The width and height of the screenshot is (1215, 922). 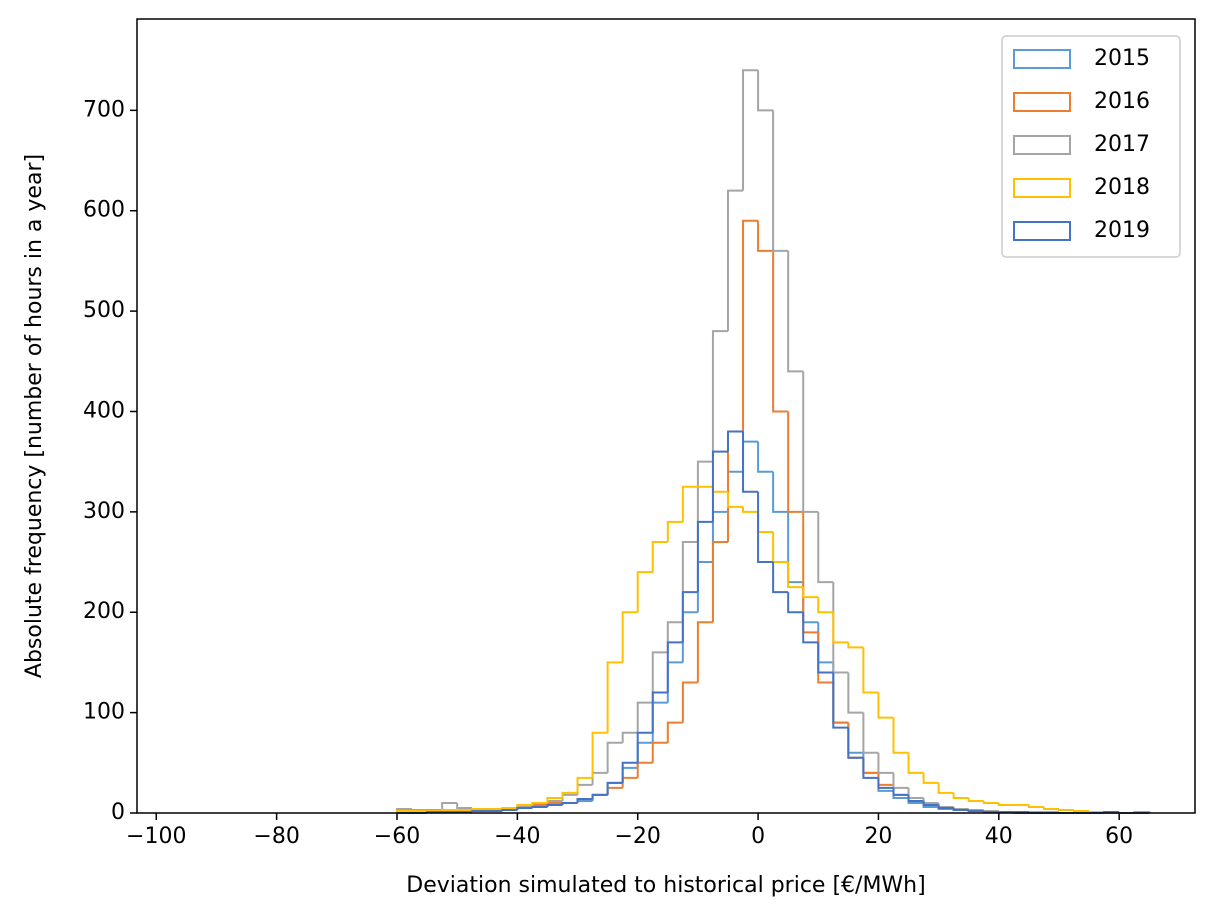 What do you see at coordinates (999, 836) in the screenshot?
I see `x-tick-label: 40` at bounding box center [999, 836].